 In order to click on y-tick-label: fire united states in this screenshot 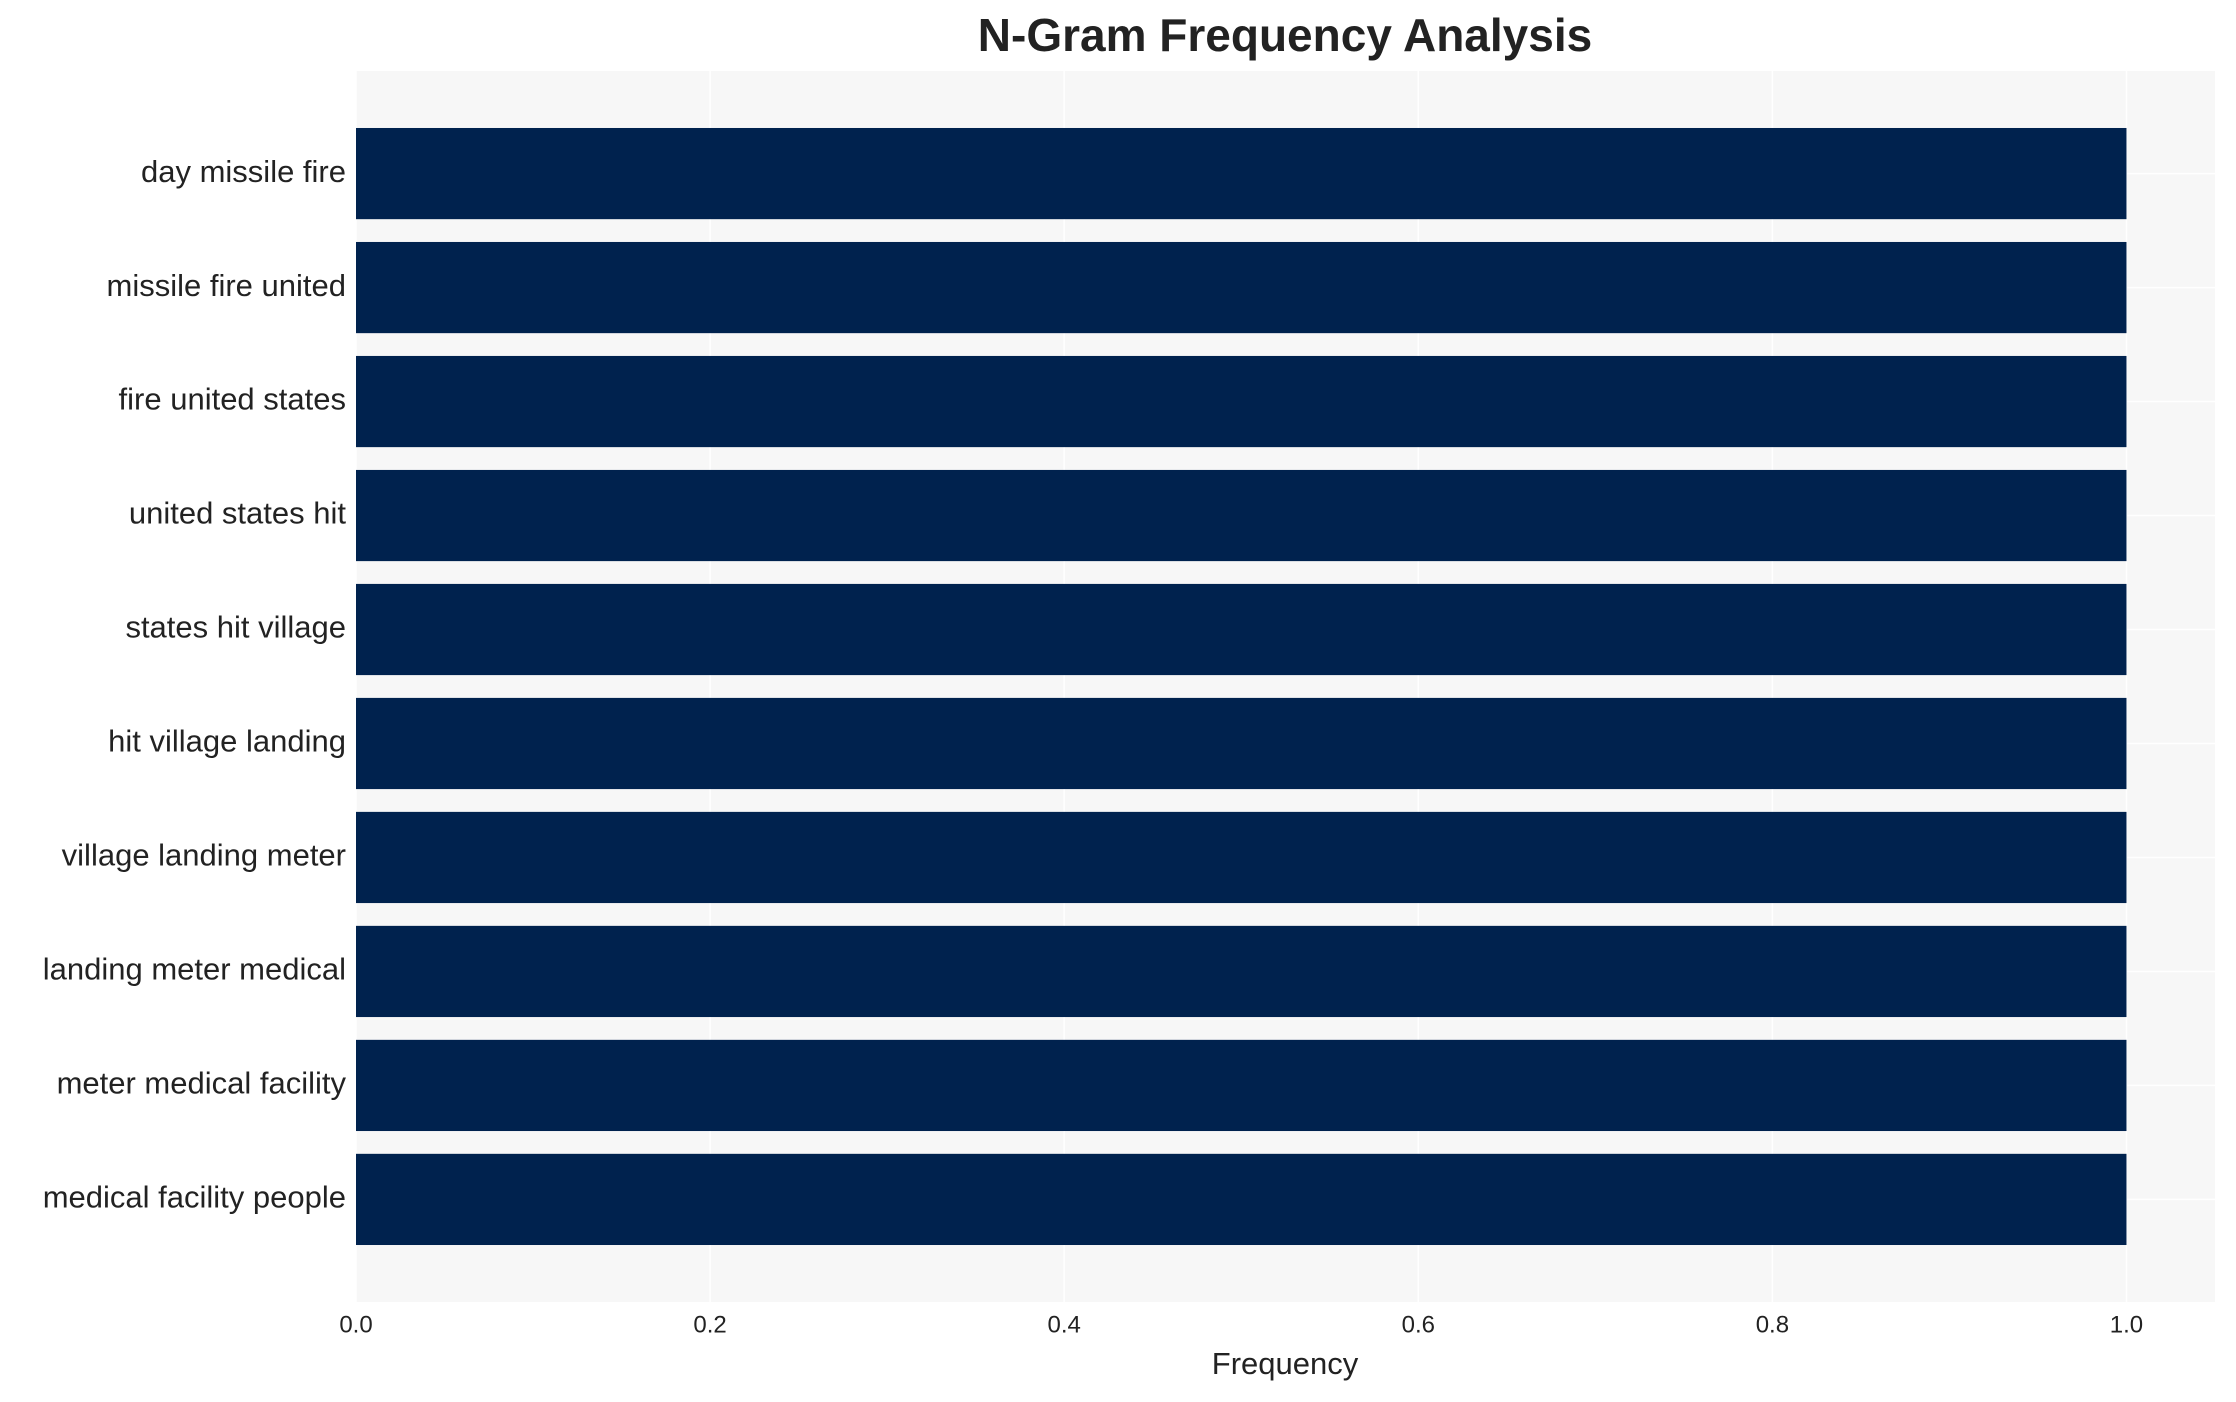, I will do `click(232, 399)`.